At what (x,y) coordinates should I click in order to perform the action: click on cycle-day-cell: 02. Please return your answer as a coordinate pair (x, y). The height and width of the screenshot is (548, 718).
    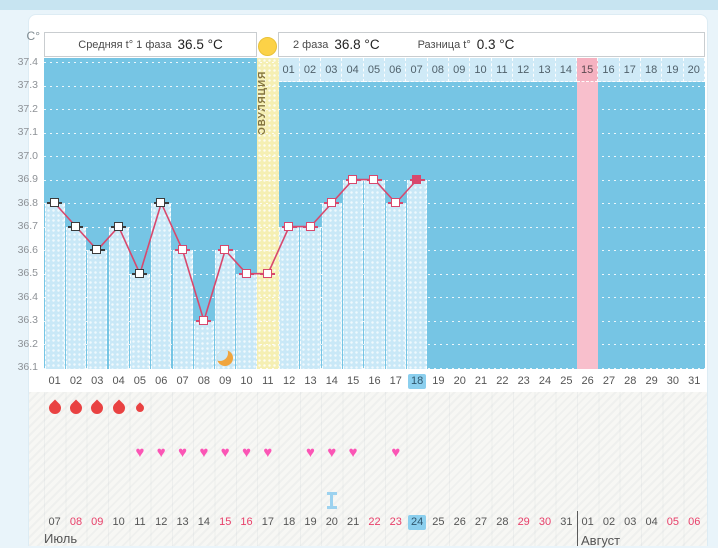
    Looking at the image, I should click on (75, 381).